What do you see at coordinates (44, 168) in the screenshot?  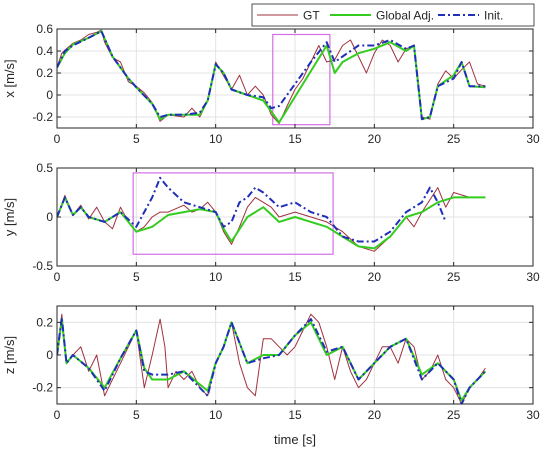 I see `y-tick-label: 0.5` at bounding box center [44, 168].